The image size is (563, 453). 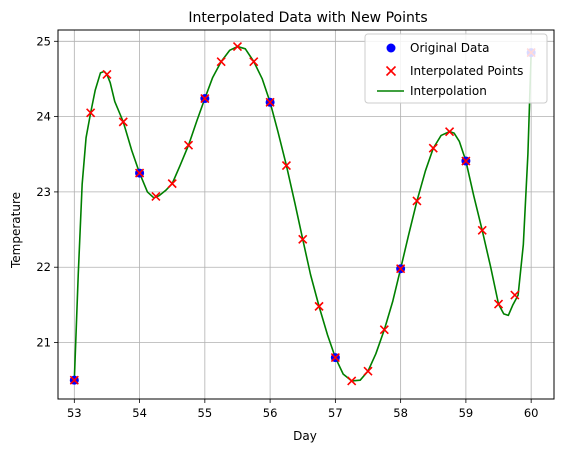 I want to click on x-axis-label: Day, so click(x=305, y=436).